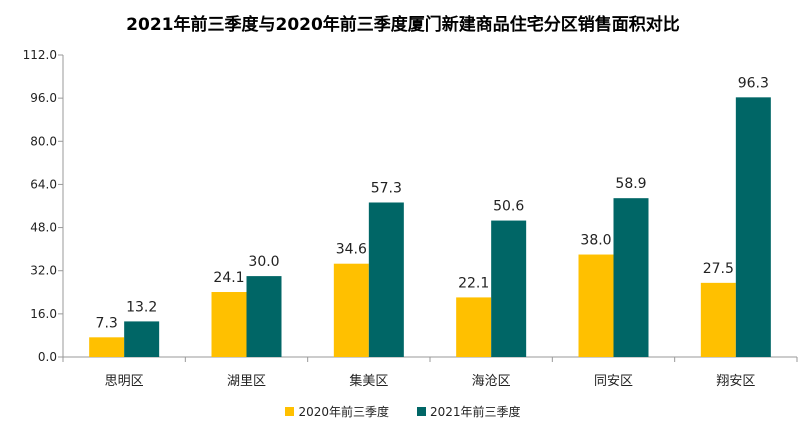 Image resolution: width=806 pixels, height=427 pixels. Describe the element at coordinates (43, 184) in the screenshot. I see `y-tick-label: 64.0` at that location.